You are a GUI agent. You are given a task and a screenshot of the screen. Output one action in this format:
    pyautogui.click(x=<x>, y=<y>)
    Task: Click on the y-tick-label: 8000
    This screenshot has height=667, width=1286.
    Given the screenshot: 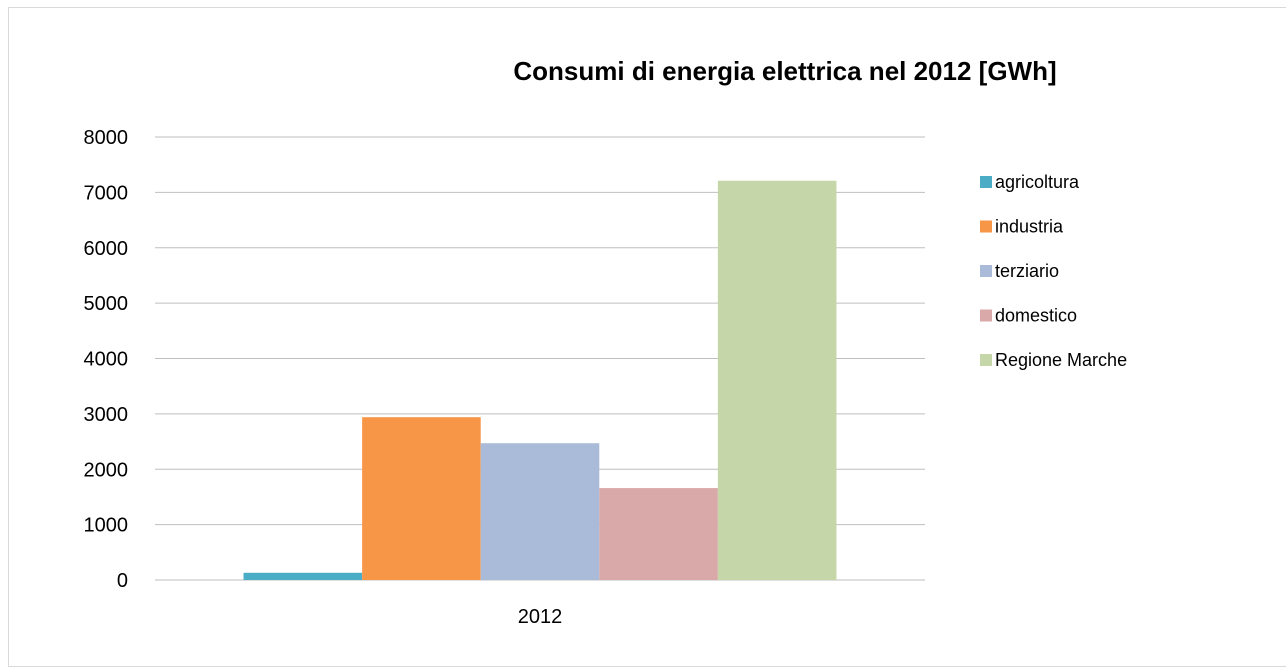 What is the action you would take?
    pyautogui.click(x=106, y=138)
    